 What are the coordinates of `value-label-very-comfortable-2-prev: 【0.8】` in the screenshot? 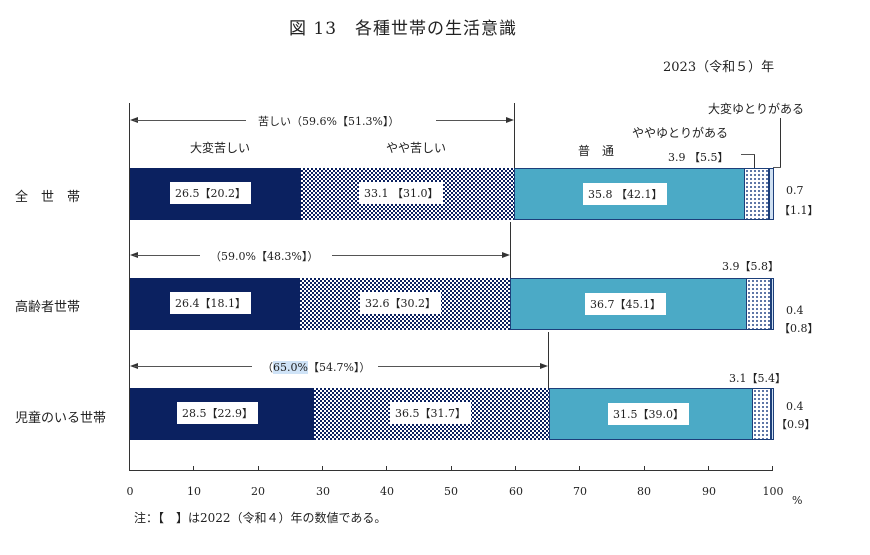 It's located at (799, 328).